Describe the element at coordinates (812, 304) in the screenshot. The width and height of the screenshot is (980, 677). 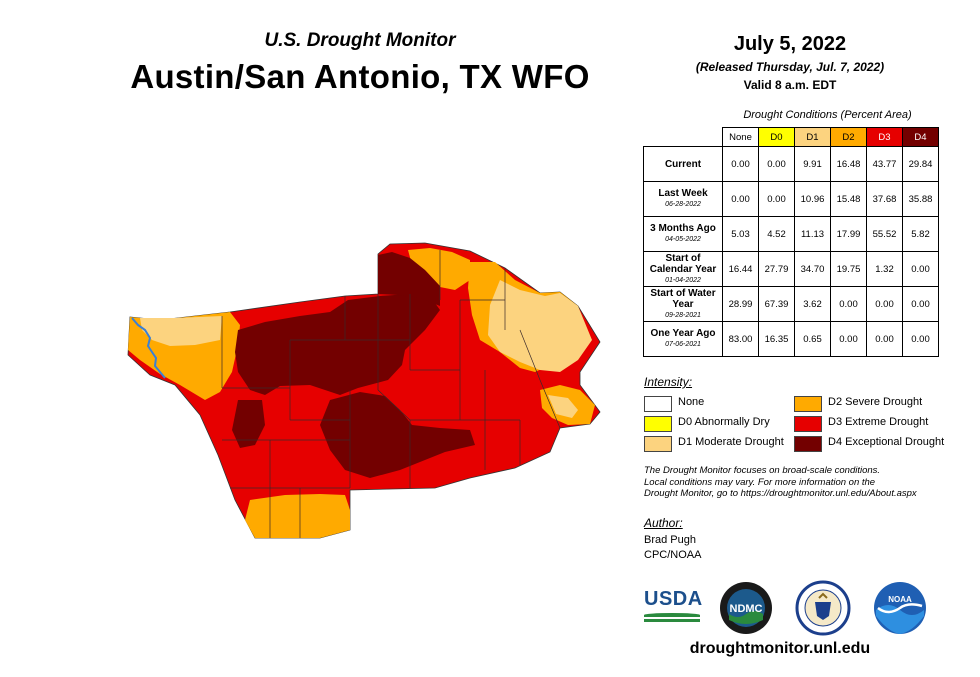
I see `cell: 3.62` at that location.